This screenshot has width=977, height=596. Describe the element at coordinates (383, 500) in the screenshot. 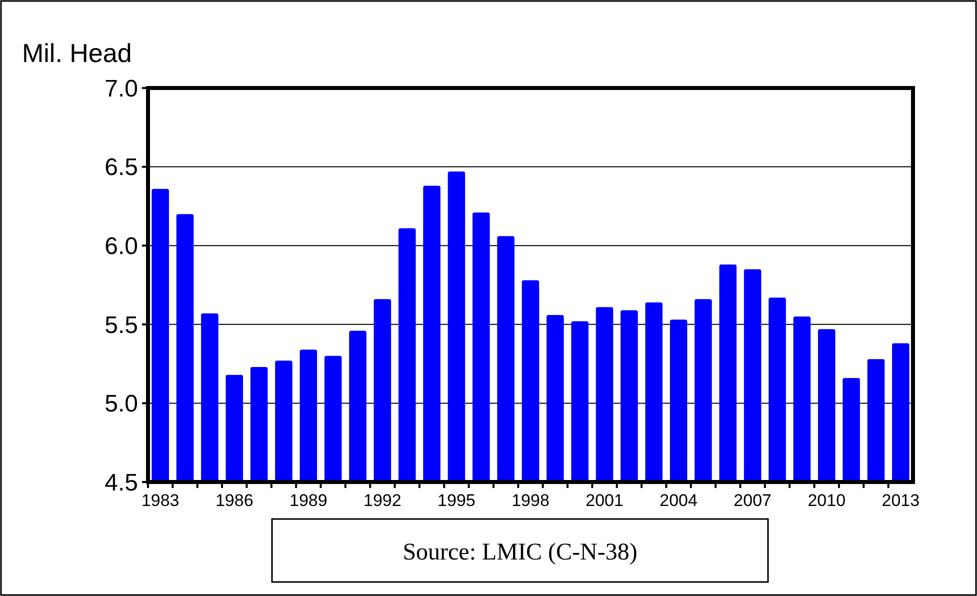

I see `x-tick-label: 1992` at that location.